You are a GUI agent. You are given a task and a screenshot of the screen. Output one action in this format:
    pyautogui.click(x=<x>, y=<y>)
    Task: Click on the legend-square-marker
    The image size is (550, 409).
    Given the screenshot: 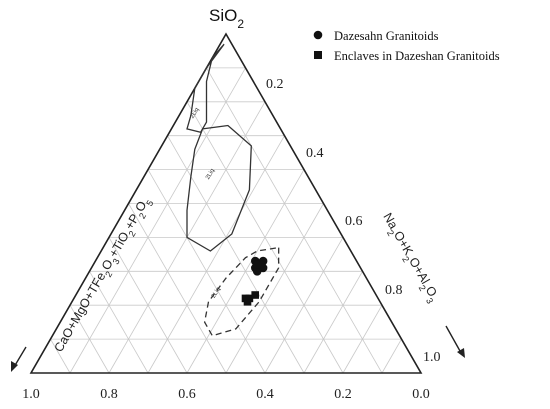 What is the action you would take?
    pyautogui.click(x=318, y=55)
    